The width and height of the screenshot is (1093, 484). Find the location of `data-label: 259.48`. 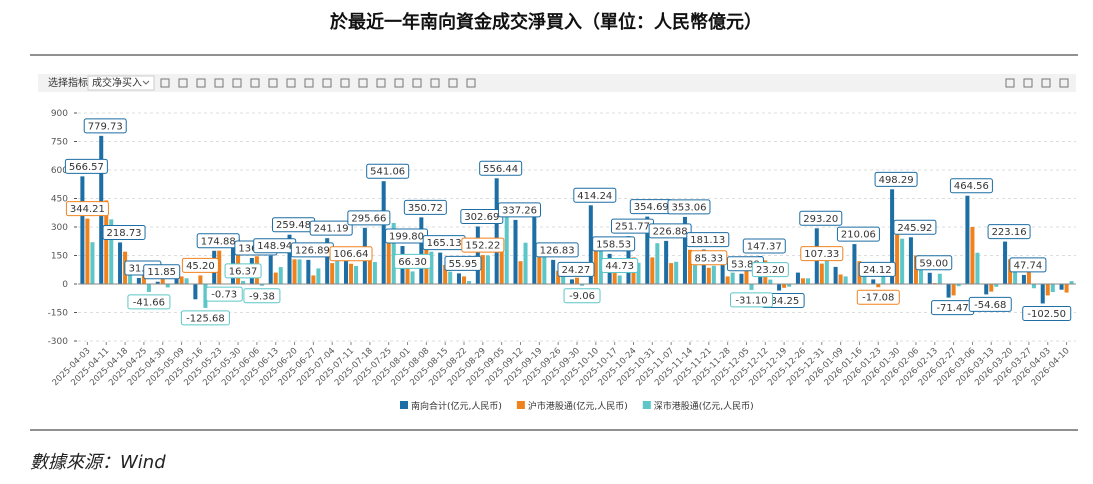

data-label: 259.48 is located at coordinates (293, 225).